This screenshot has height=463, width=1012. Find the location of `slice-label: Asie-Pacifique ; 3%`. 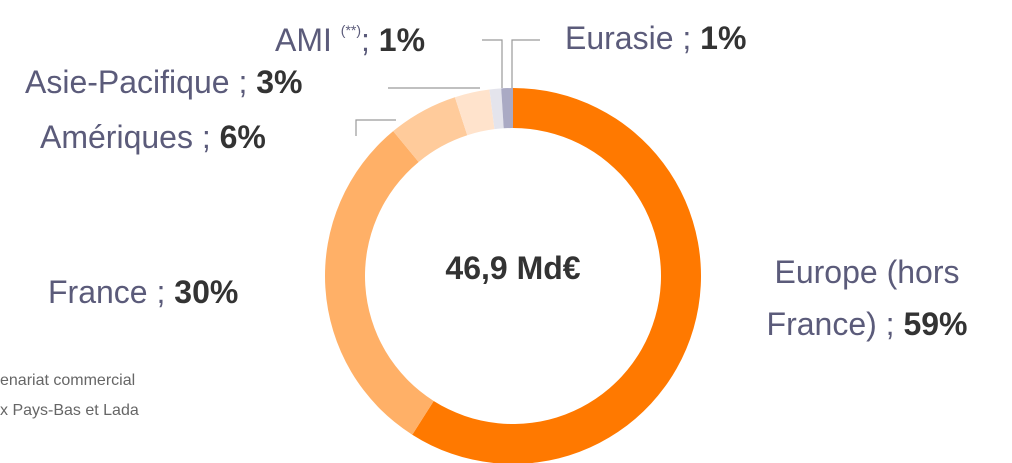

slice-label: Asie-Pacifique ; 3% is located at coordinates (163, 82).